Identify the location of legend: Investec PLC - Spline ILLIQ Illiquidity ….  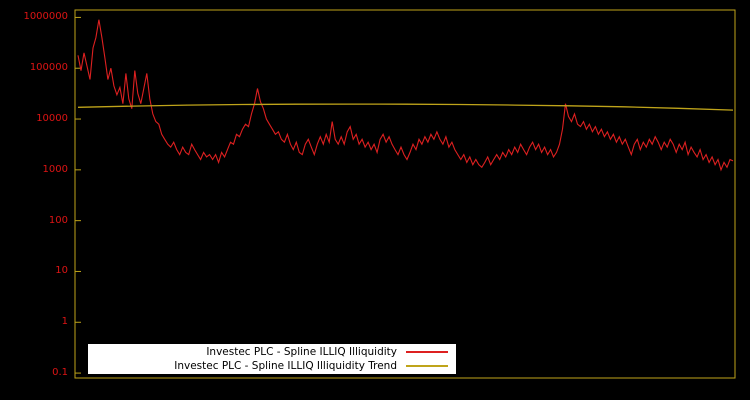
(272, 359).